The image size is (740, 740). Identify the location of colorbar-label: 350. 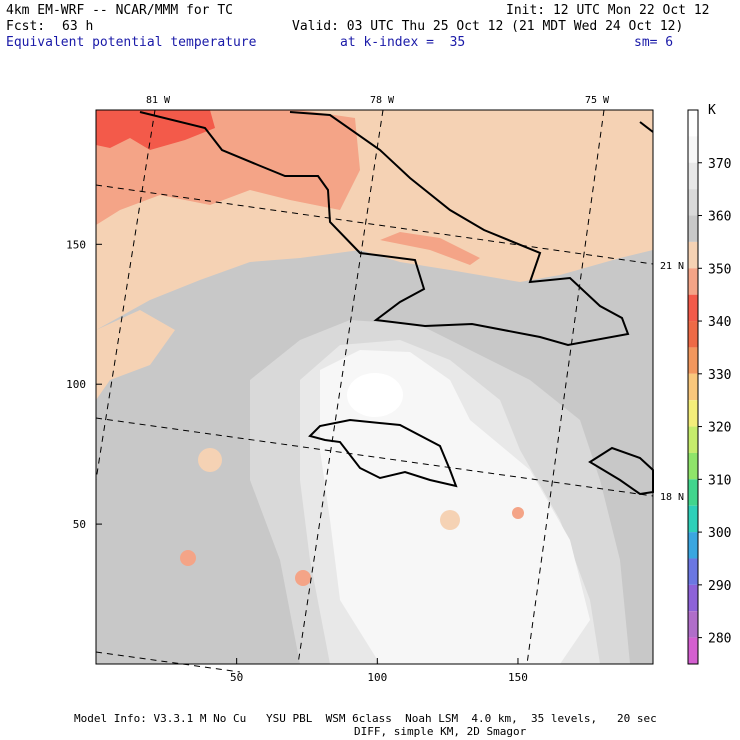
(719, 269).